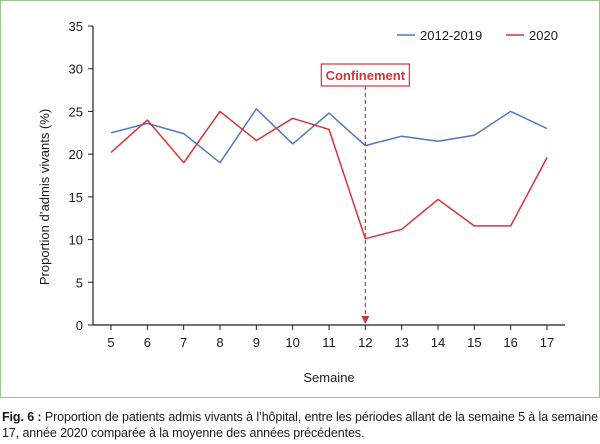 The height and width of the screenshot is (444, 600). What do you see at coordinates (76, 240) in the screenshot?
I see `y-tick-label: 10` at bounding box center [76, 240].